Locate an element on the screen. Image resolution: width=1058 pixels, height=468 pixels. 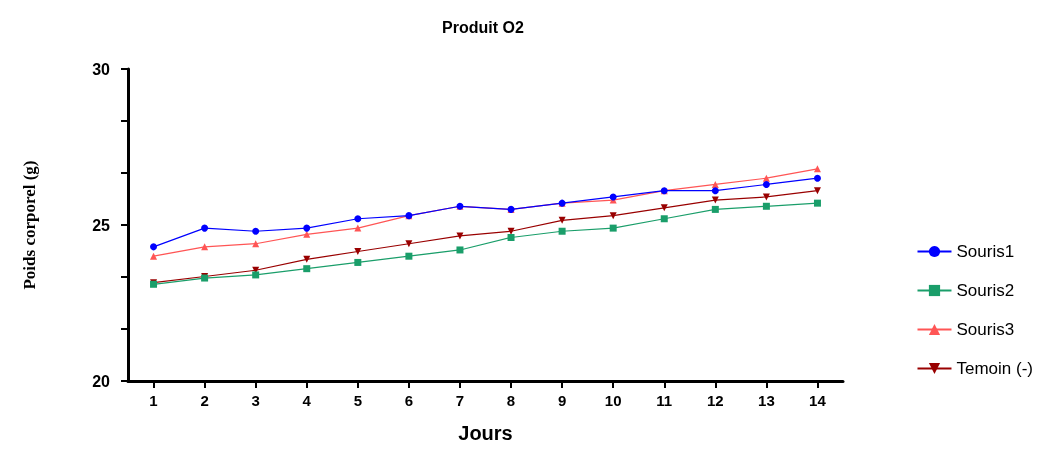
x-tick-label: 12 is located at coordinates (715, 400).